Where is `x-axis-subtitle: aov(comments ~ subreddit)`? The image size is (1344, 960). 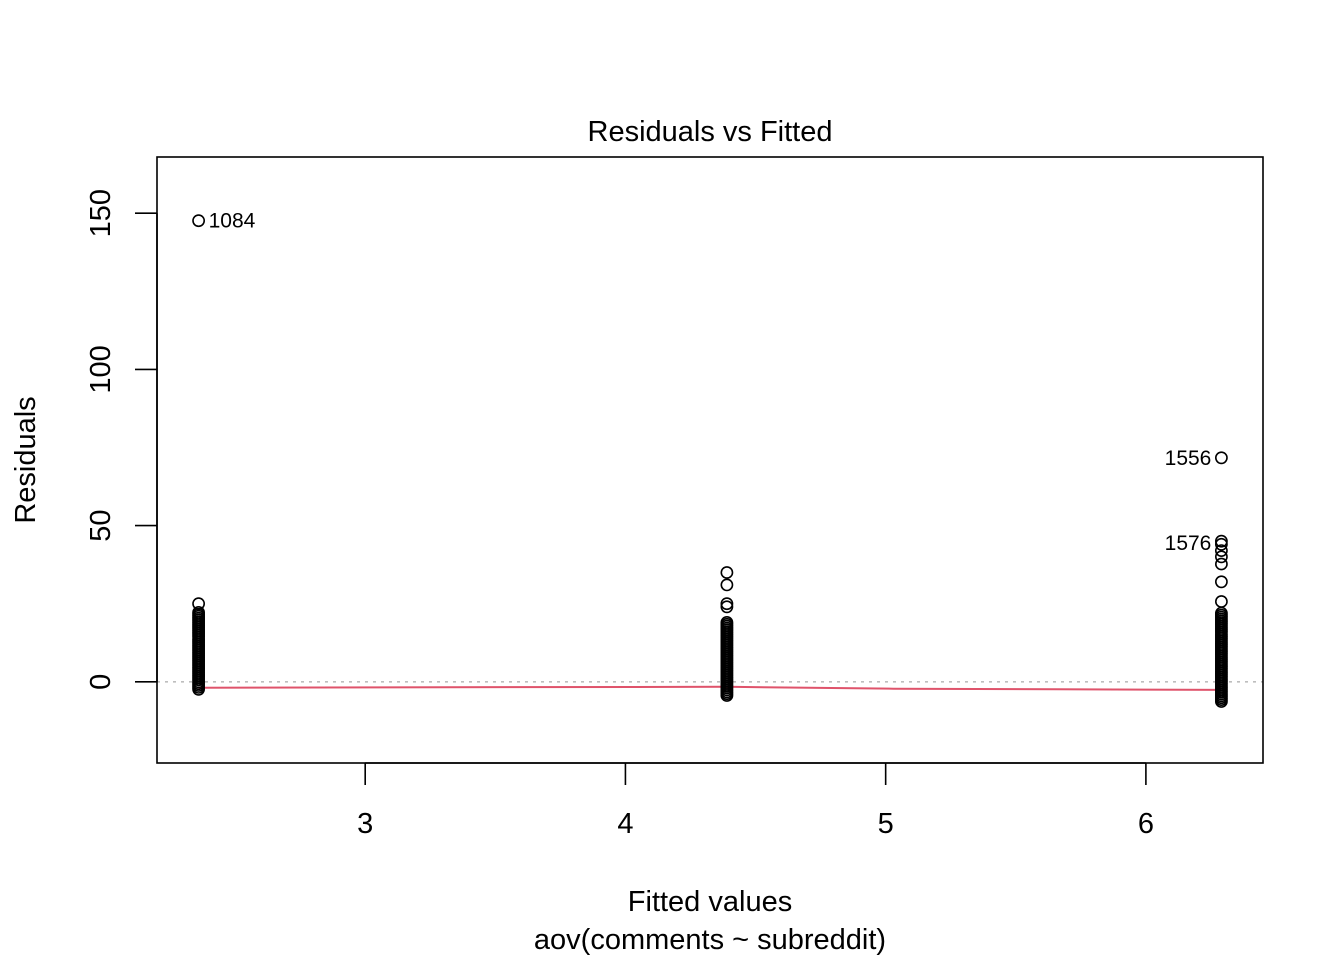 x-axis-subtitle: aov(comments ~ subreddit) is located at coordinates (710, 940).